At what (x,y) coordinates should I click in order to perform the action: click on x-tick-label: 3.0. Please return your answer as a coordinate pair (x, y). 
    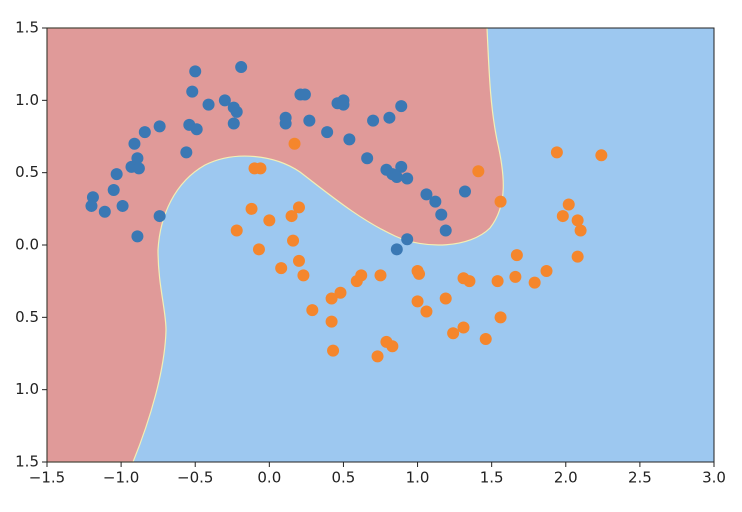
    Looking at the image, I should click on (714, 478).